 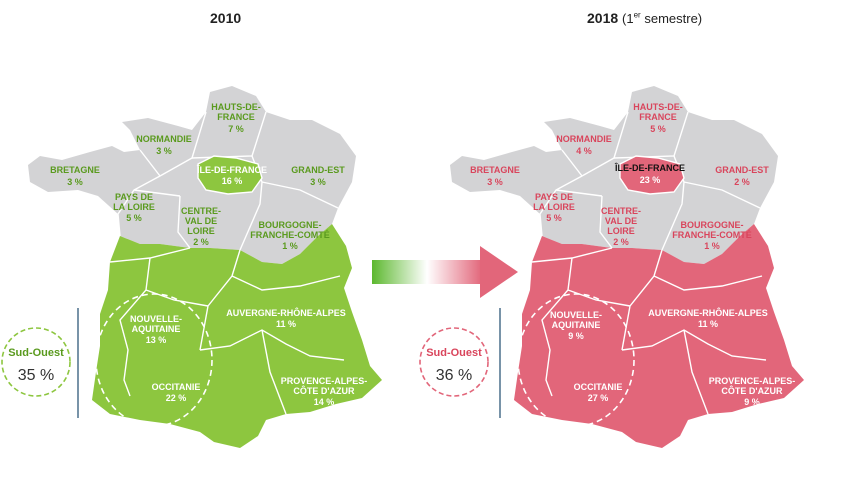 I want to click on value-occ: 27 %, so click(x=598, y=398).